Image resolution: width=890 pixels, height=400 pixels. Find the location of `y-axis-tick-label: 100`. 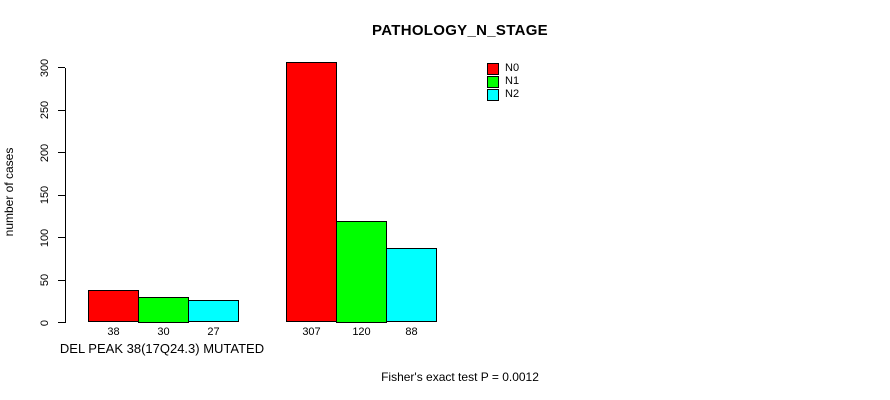

y-axis-tick-label: 100 is located at coordinates (45, 237).